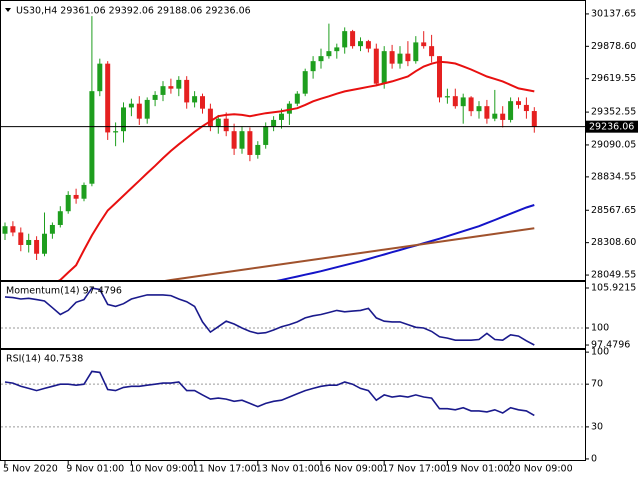  Describe the element at coordinates (541, 469) in the screenshot. I see `x-tick-label: 20 Nov 09:00` at that location.